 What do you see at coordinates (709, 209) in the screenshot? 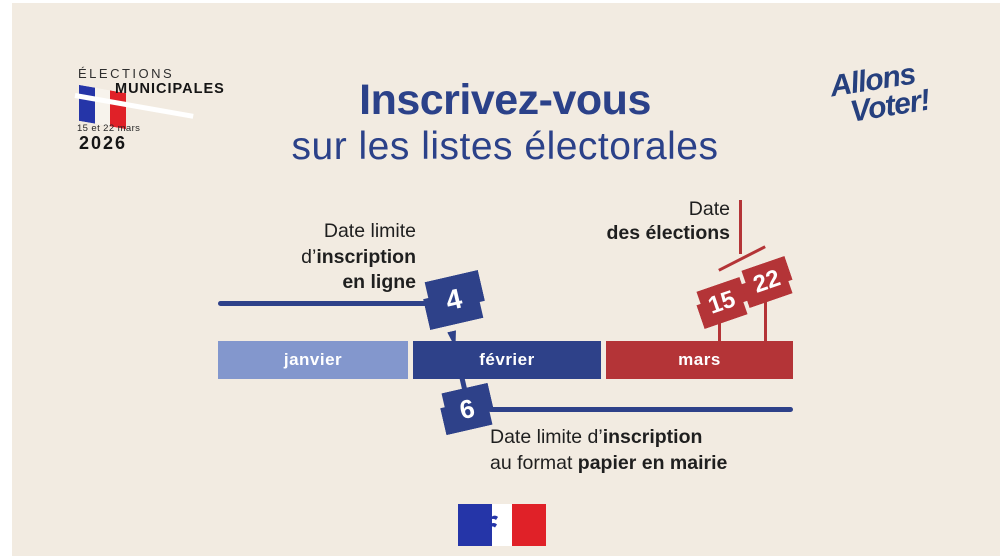
I see `election-dates-line1: Date` at bounding box center [709, 209].